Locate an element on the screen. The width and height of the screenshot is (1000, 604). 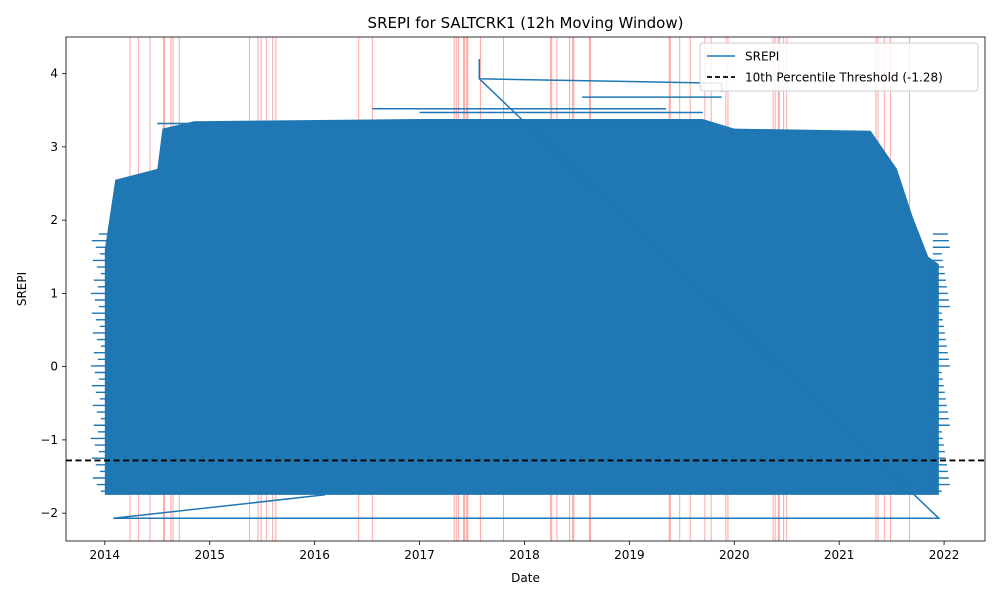
y-tick-label-5: 3 is located at coordinates (54, 147).